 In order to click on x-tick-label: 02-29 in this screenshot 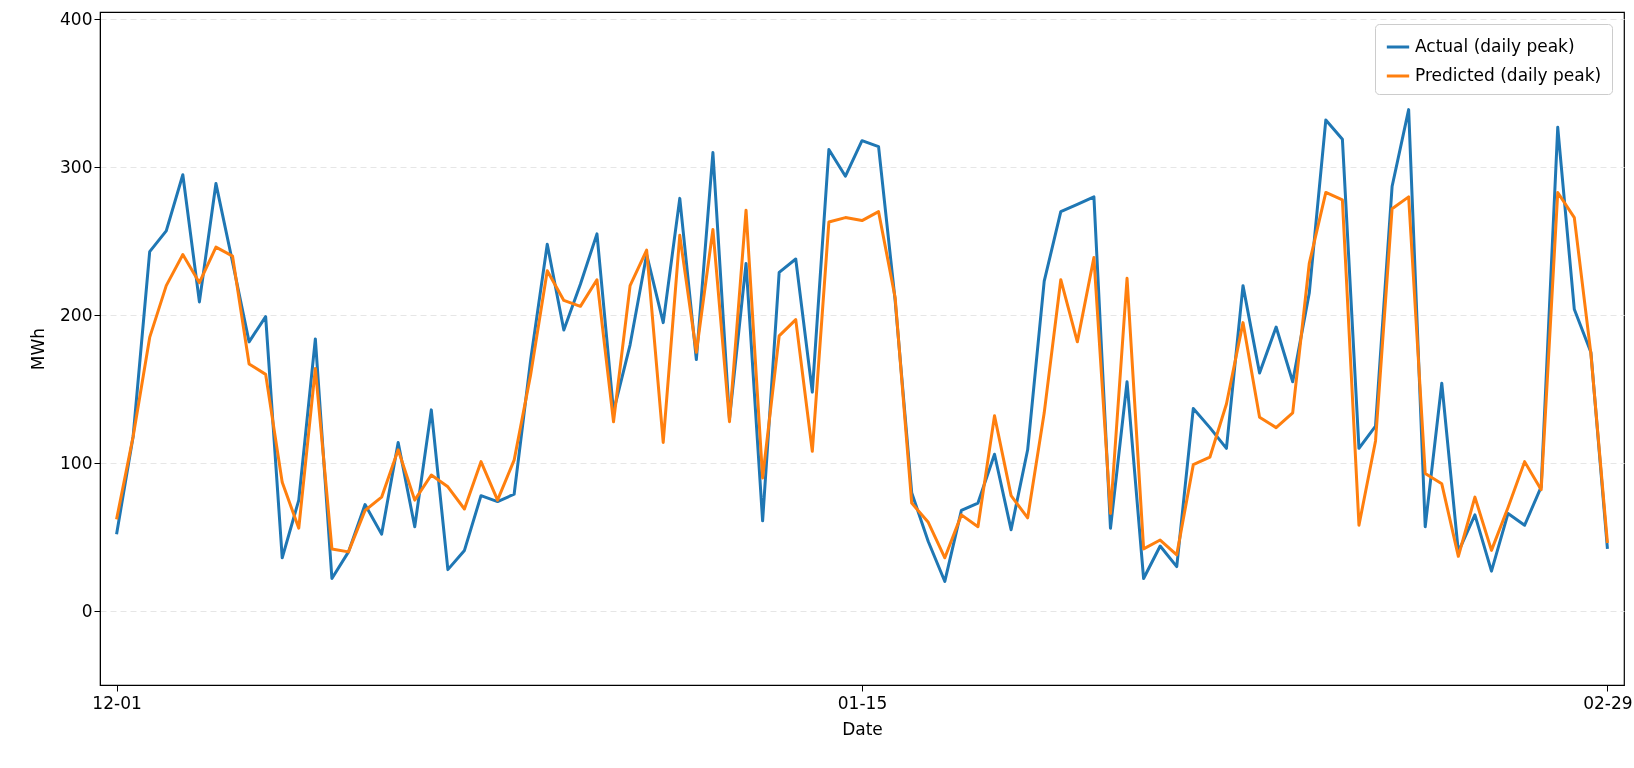, I will do `click(1608, 702)`.